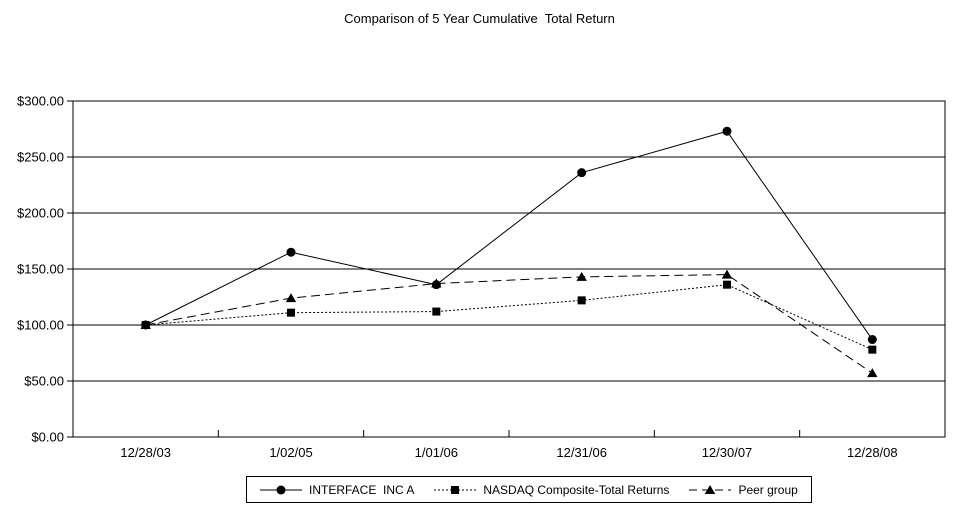 Image resolution: width=959 pixels, height=509 pixels. Describe the element at coordinates (576, 489) in the screenshot. I see `legend-label-nasdaq: NASDAQ Composite-Total Returns` at that location.